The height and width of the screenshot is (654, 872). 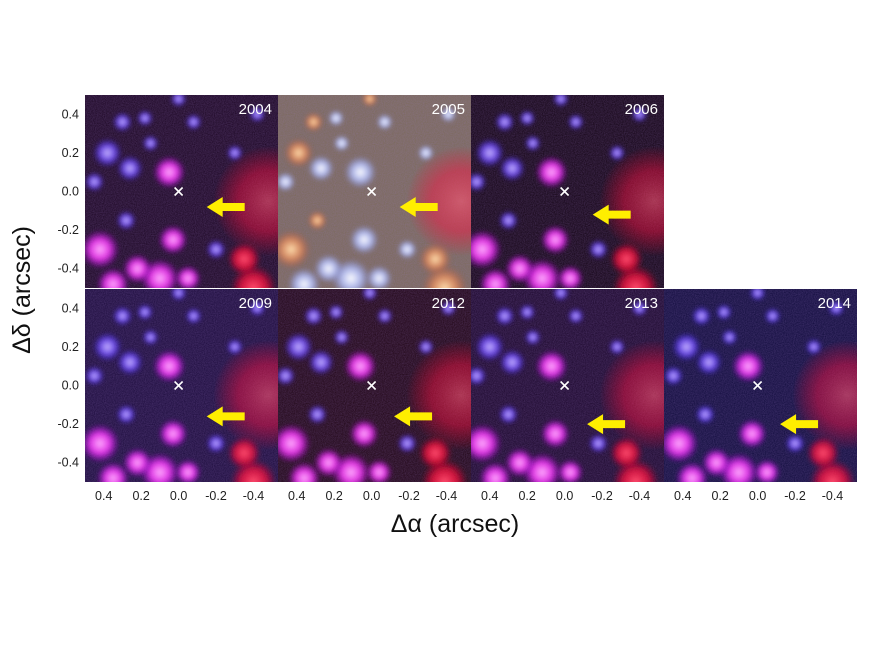 I want to click on x-tick-label: -0.2, so click(x=216, y=496).